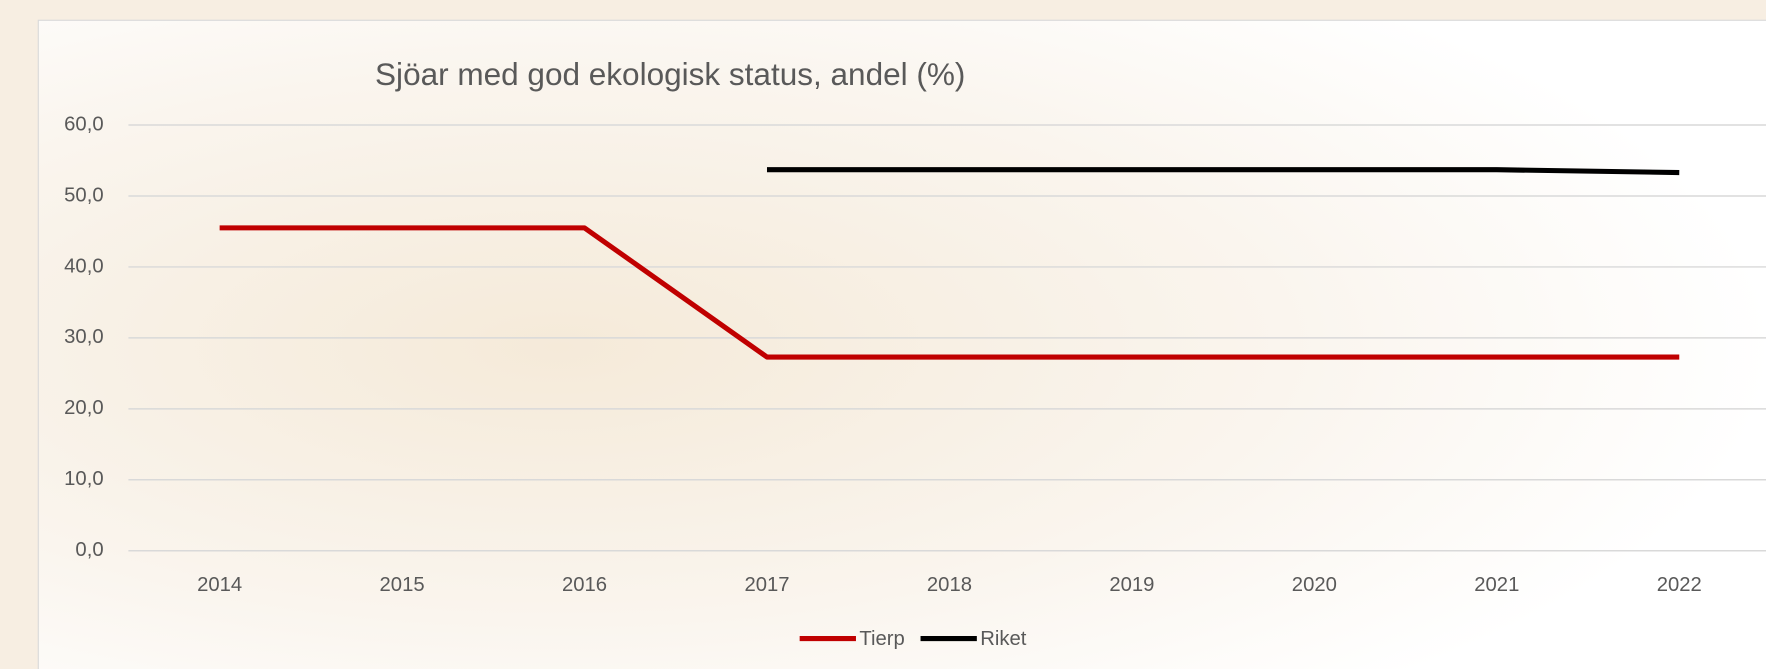 This screenshot has height=669, width=1766. Describe the element at coordinates (1003, 639) in the screenshot. I see `legend-label: Riket` at that location.